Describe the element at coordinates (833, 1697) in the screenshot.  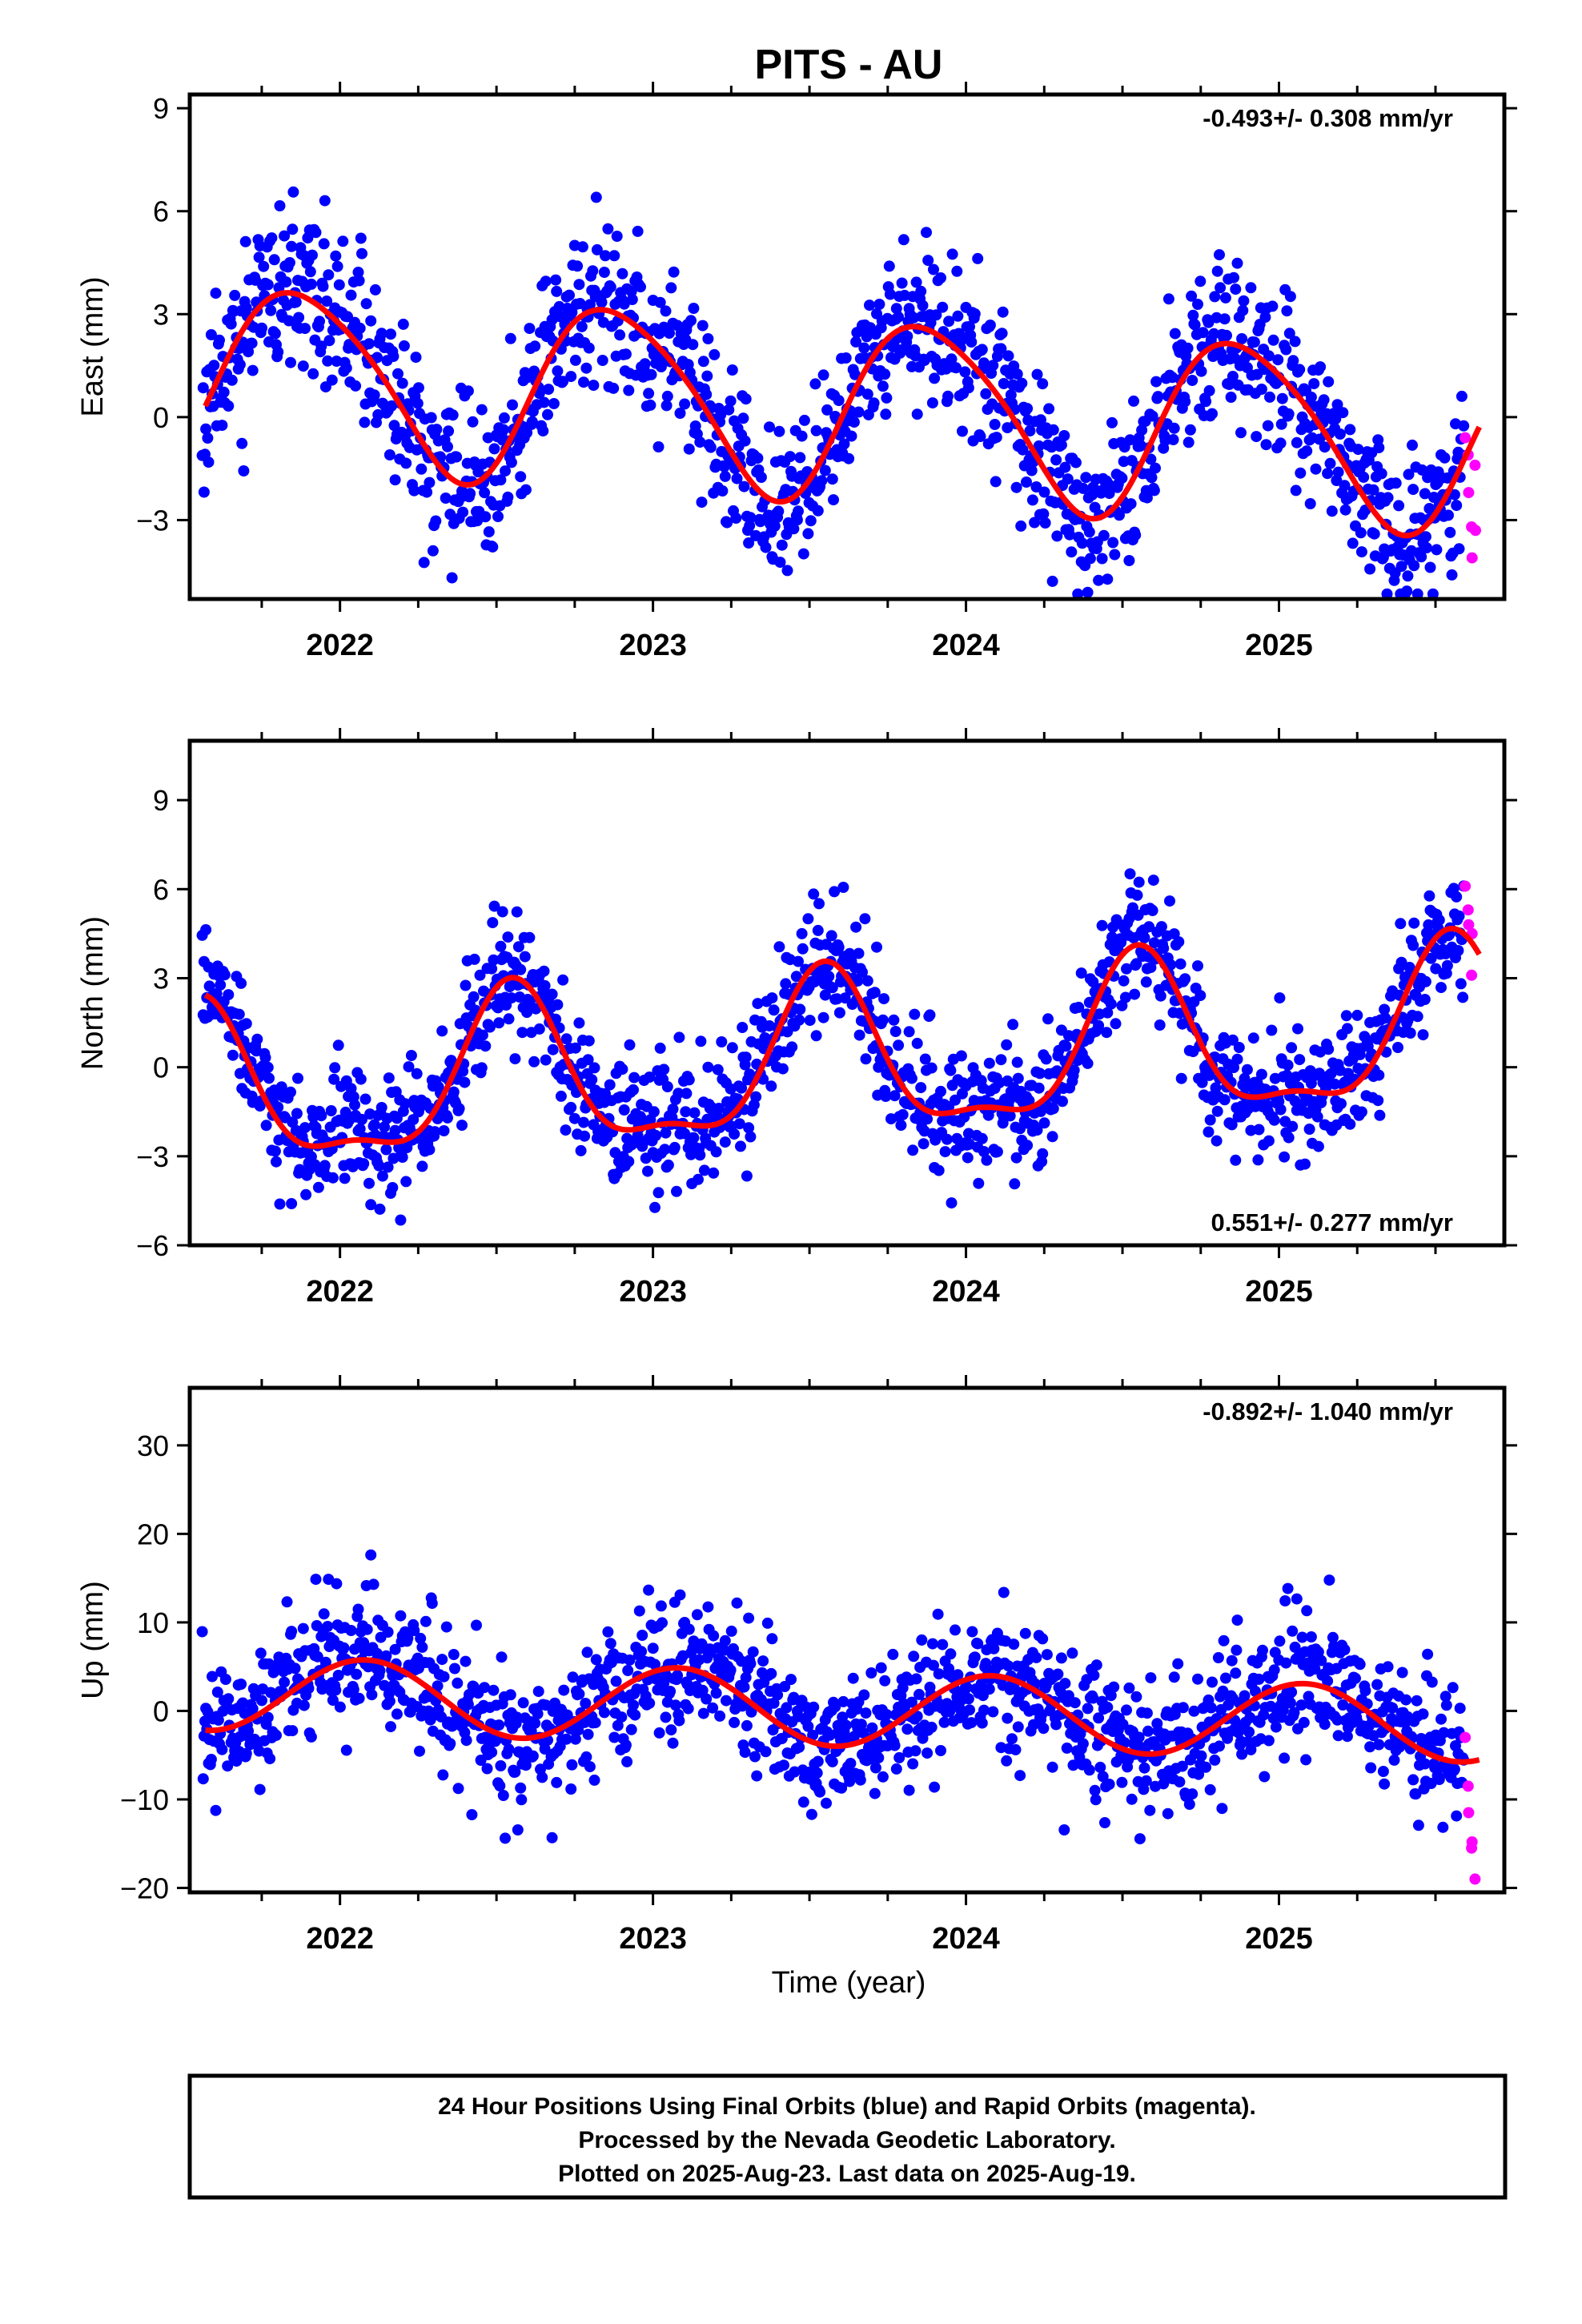
I see `final-orbit-series` at that location.